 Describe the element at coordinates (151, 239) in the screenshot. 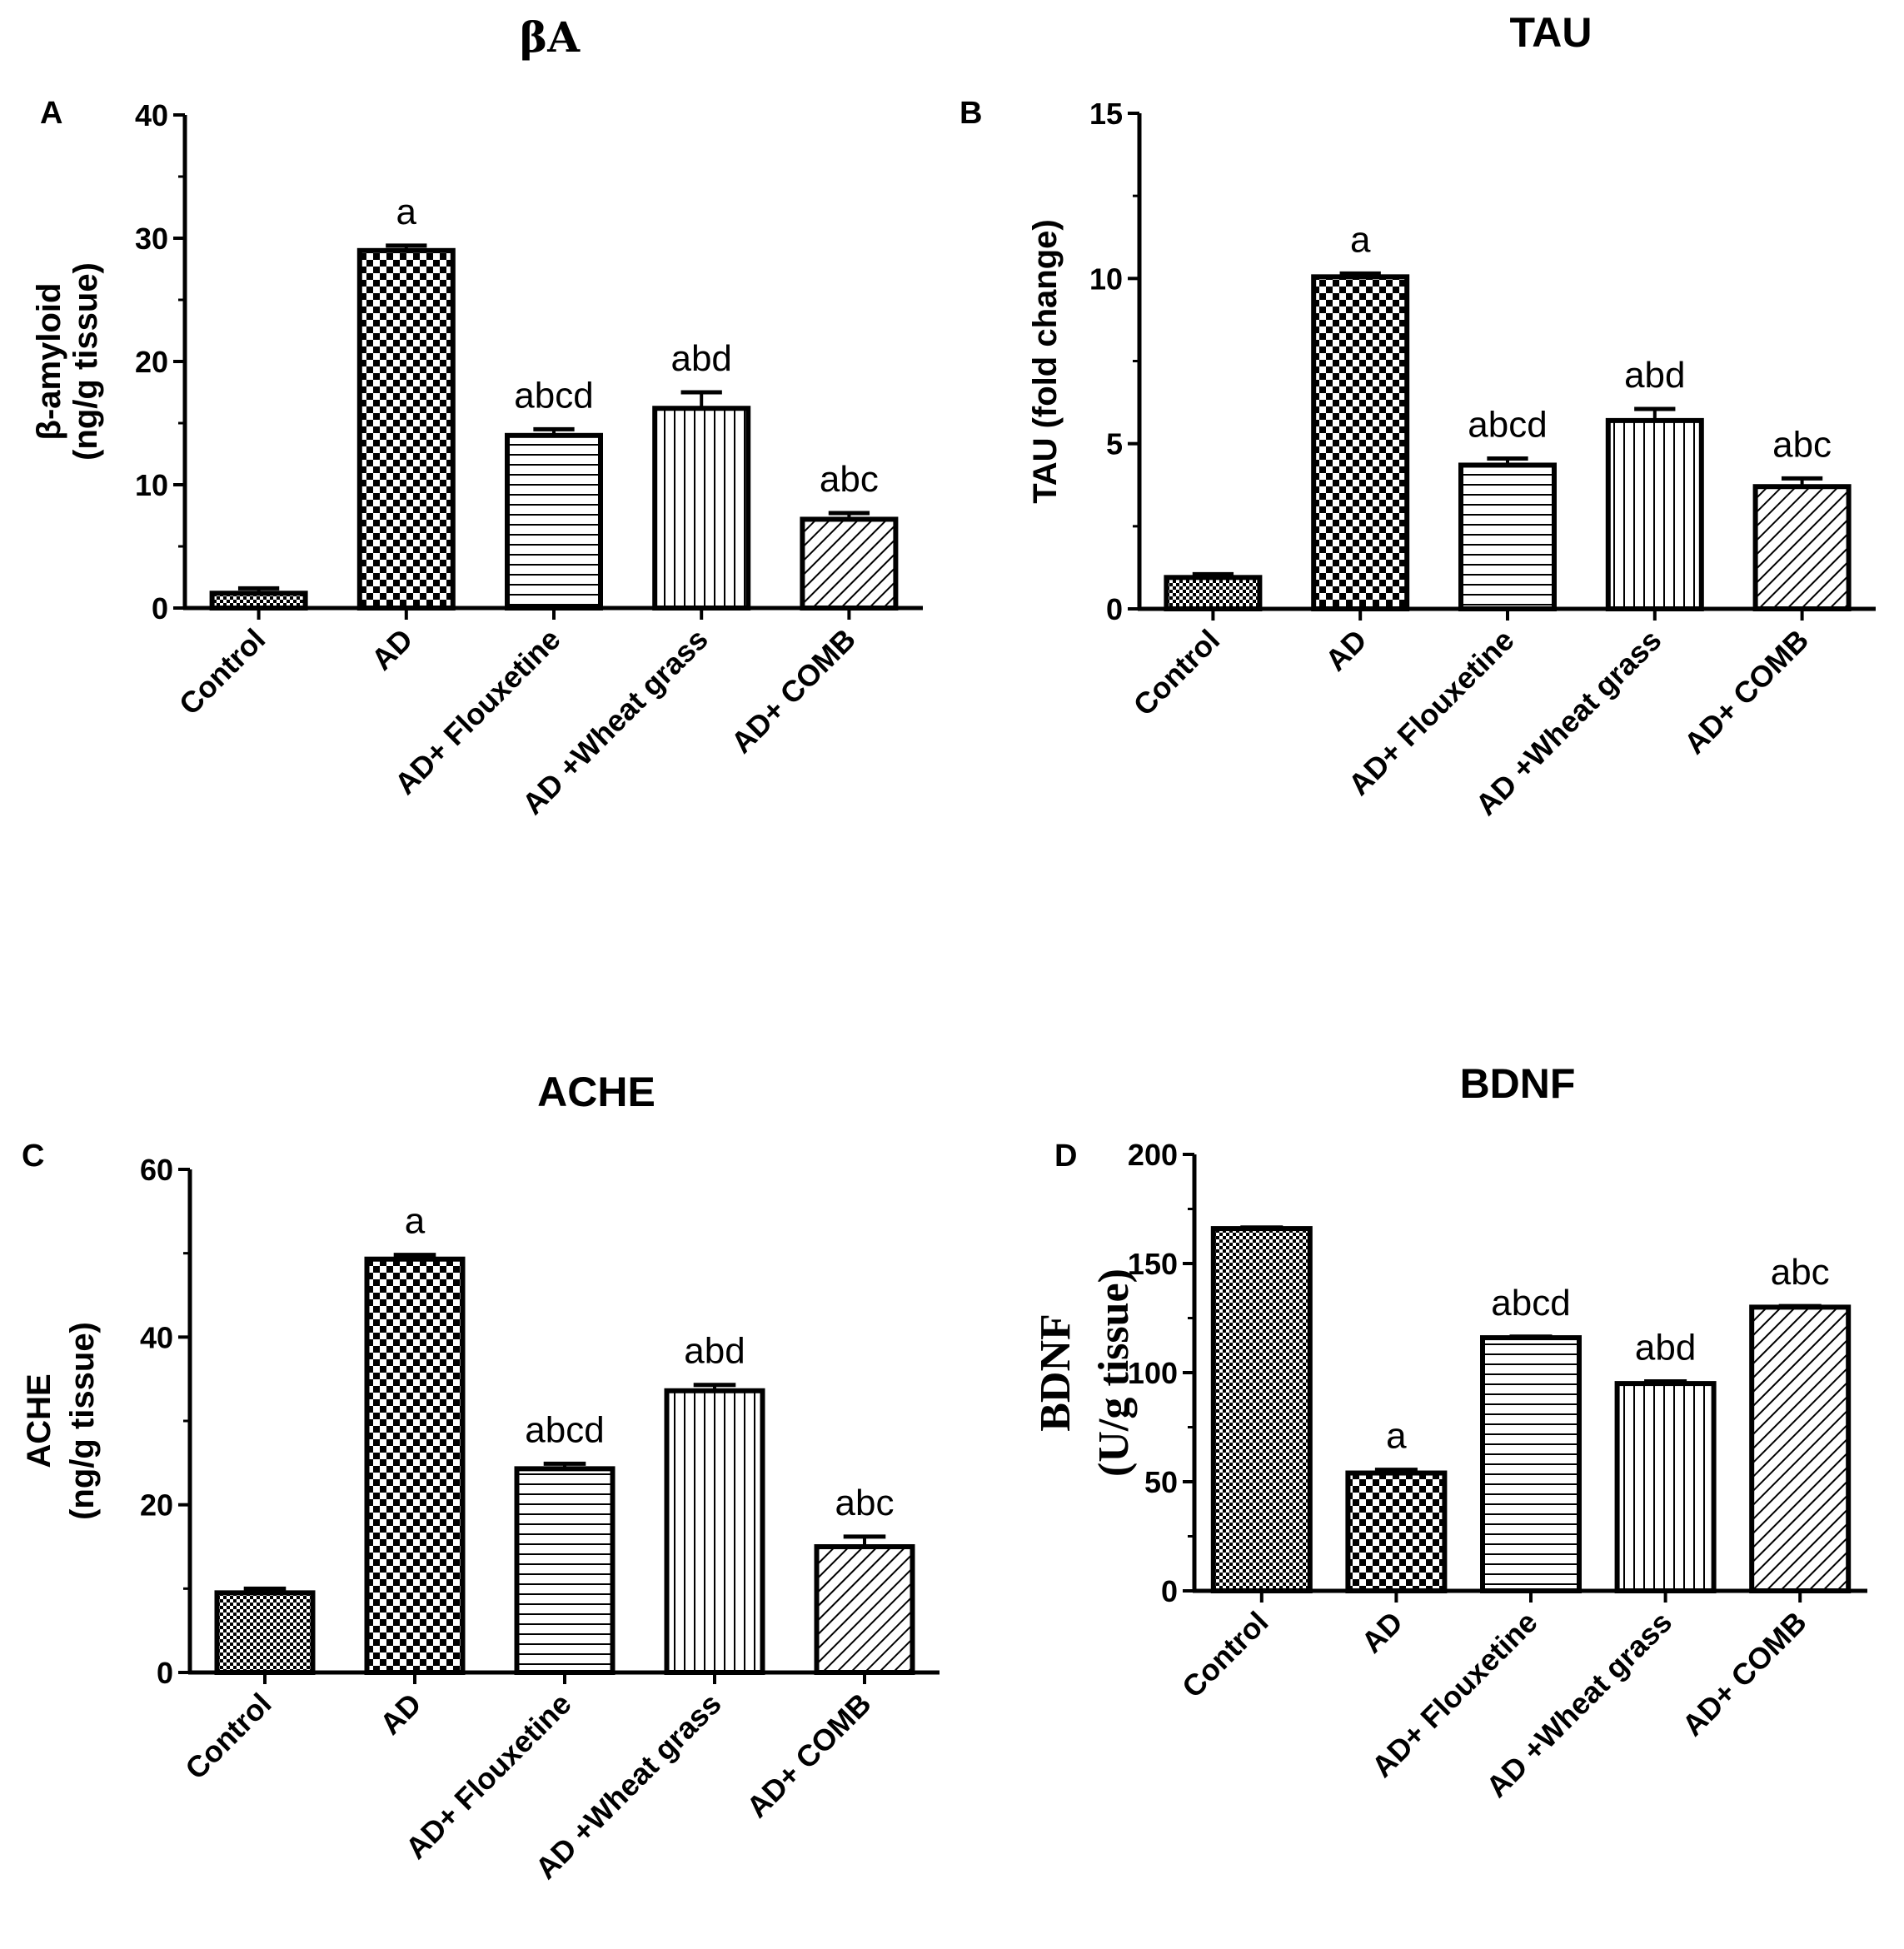

I see `y-tick-label: 30` at that location.